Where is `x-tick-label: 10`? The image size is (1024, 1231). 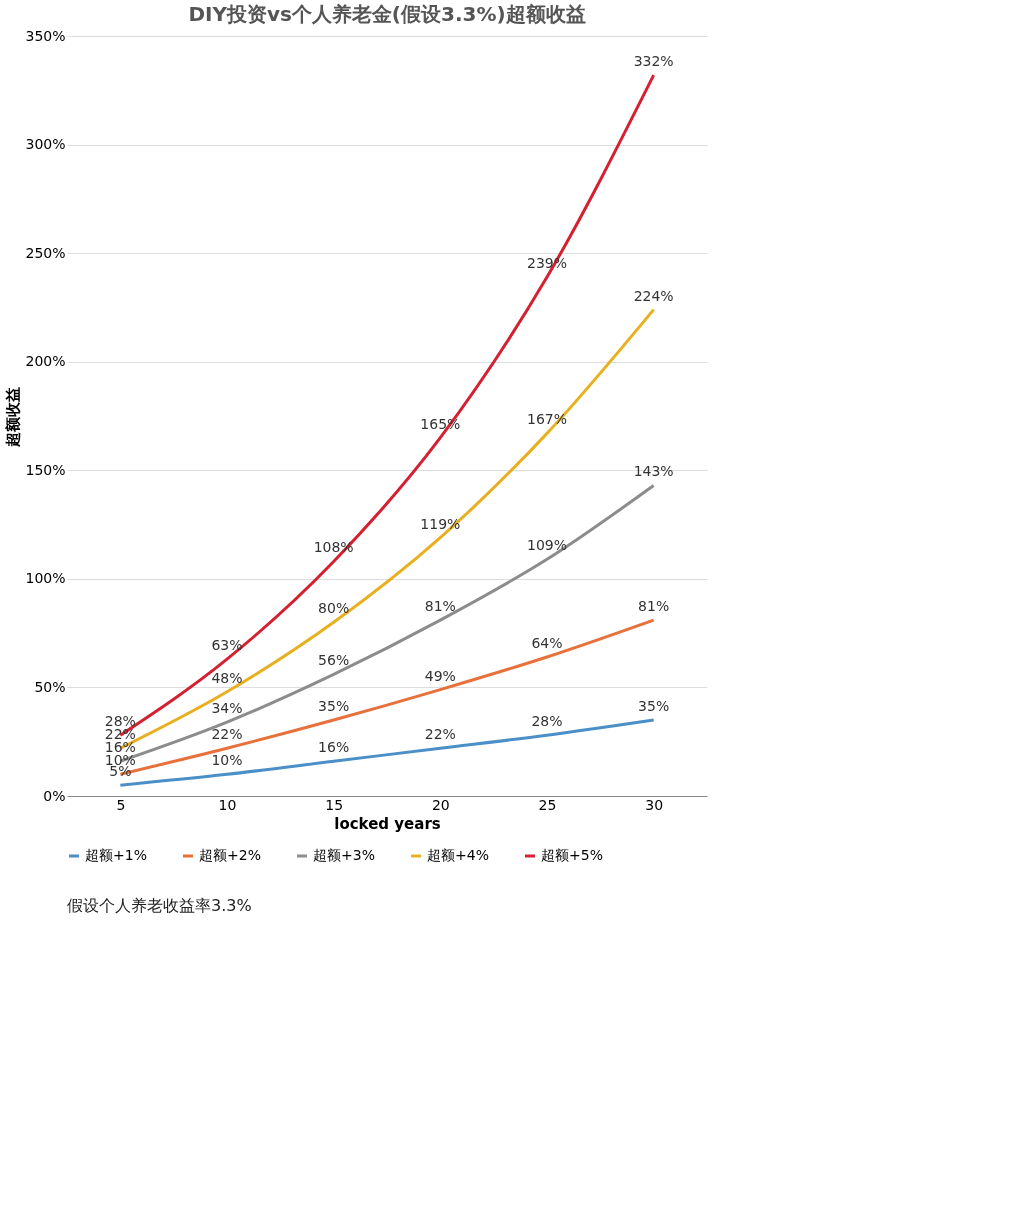 x-tick-label: 10 is located at coordinates (227, 804).